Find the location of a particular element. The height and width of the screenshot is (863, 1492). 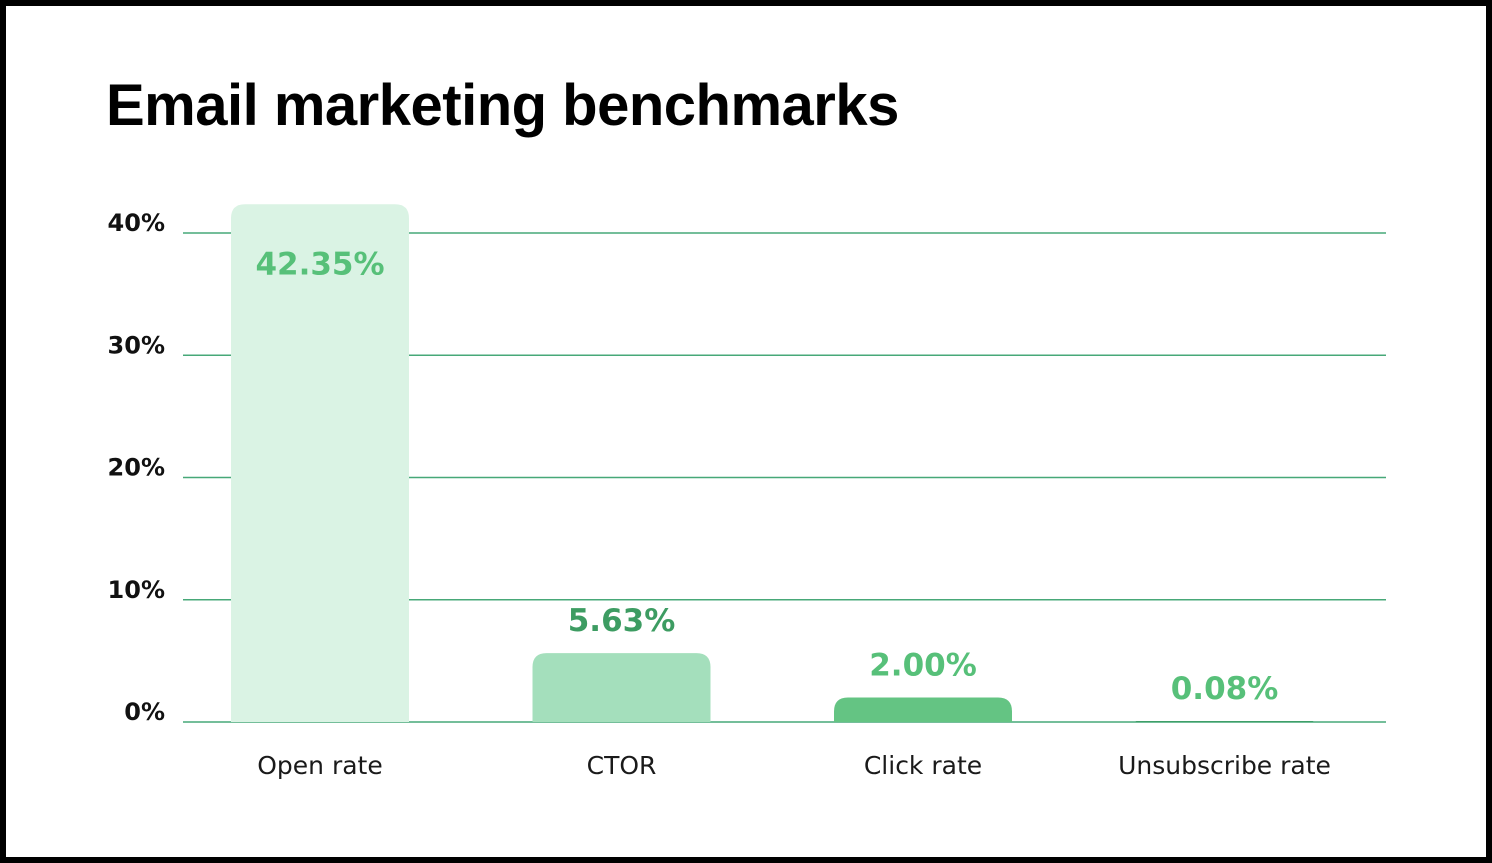

category-label: Open rate is located at coordinates (320, 765).